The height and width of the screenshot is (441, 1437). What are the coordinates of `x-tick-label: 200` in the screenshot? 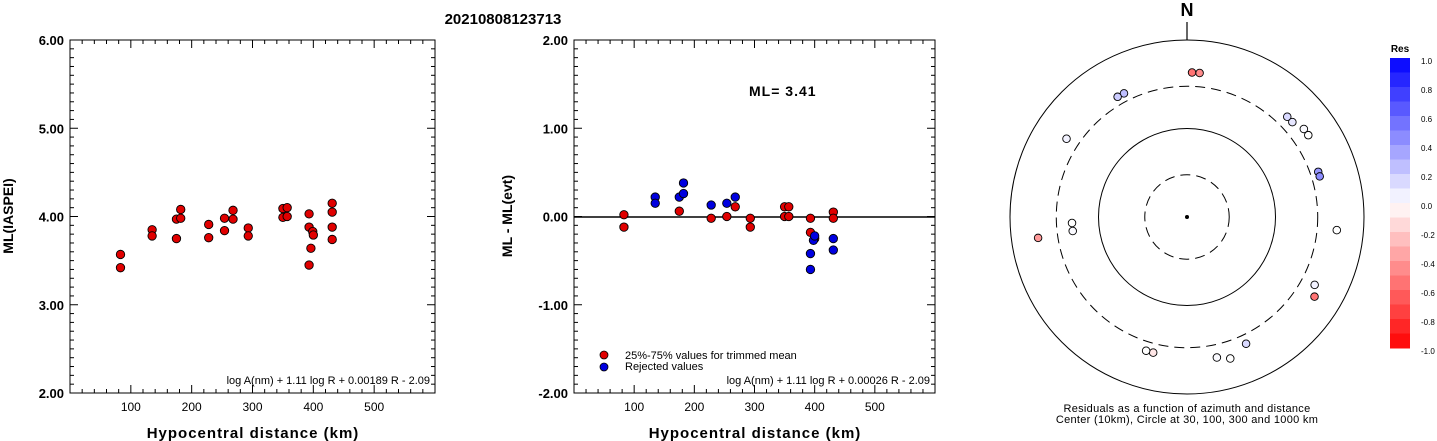 It's located at (192, 407).